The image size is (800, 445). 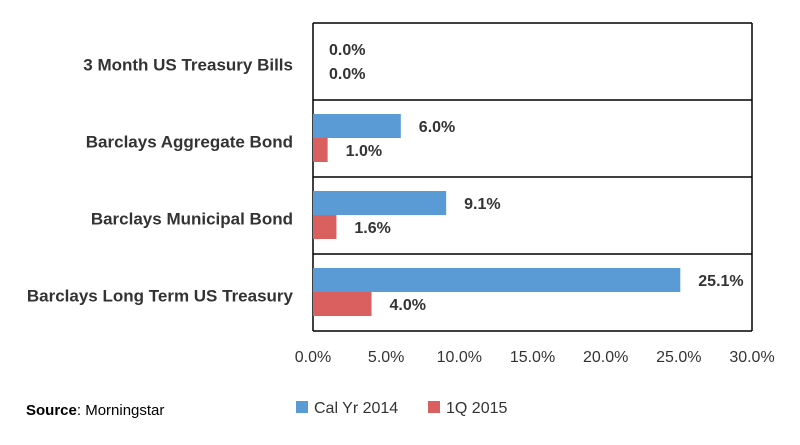 I want to click on legend-label: 1Q 2015, so click(x=476, y=408).